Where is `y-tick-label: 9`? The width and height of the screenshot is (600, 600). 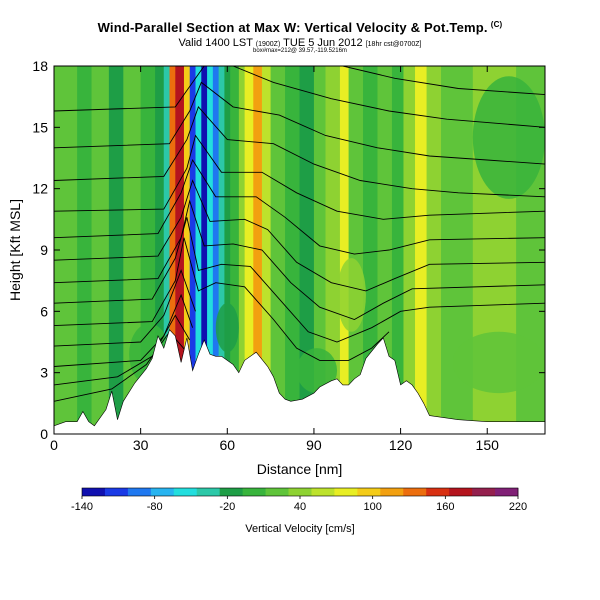
y-tick-label: 9 is located at coordinates (44, 250).